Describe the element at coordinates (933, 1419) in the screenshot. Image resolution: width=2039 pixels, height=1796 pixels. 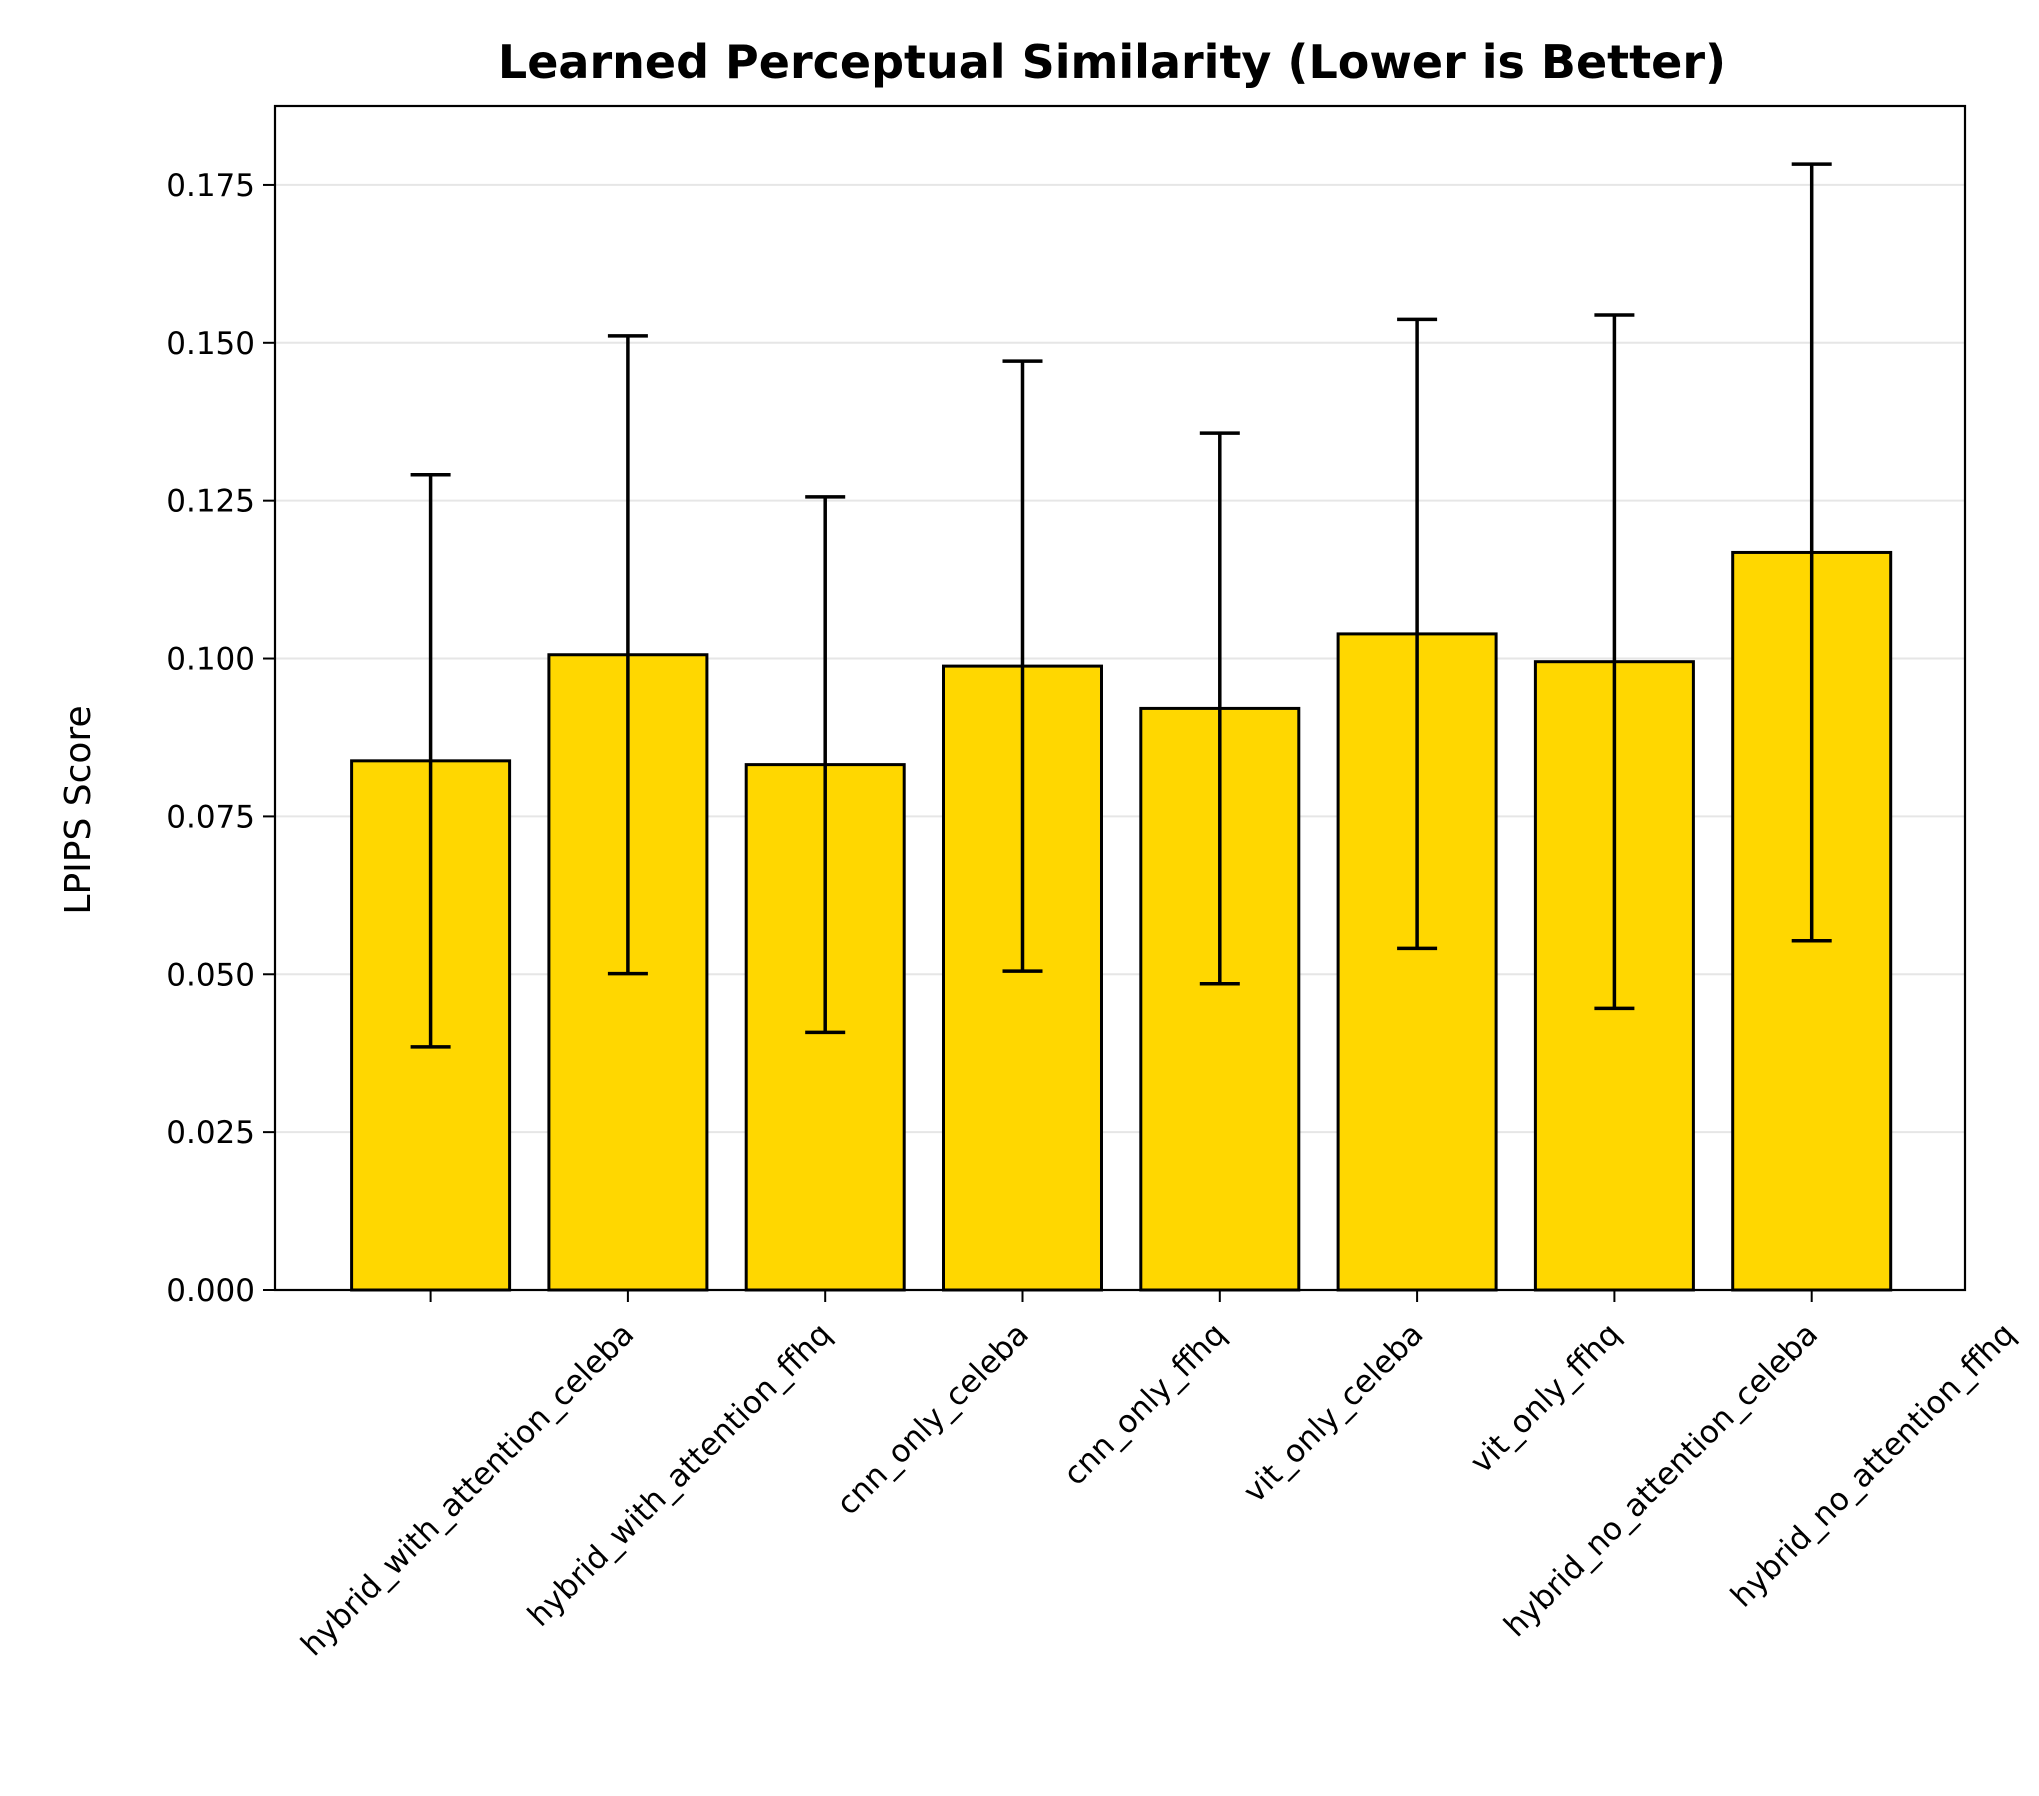
I see `x-tick-label: cnn_only_celeba` at that location.